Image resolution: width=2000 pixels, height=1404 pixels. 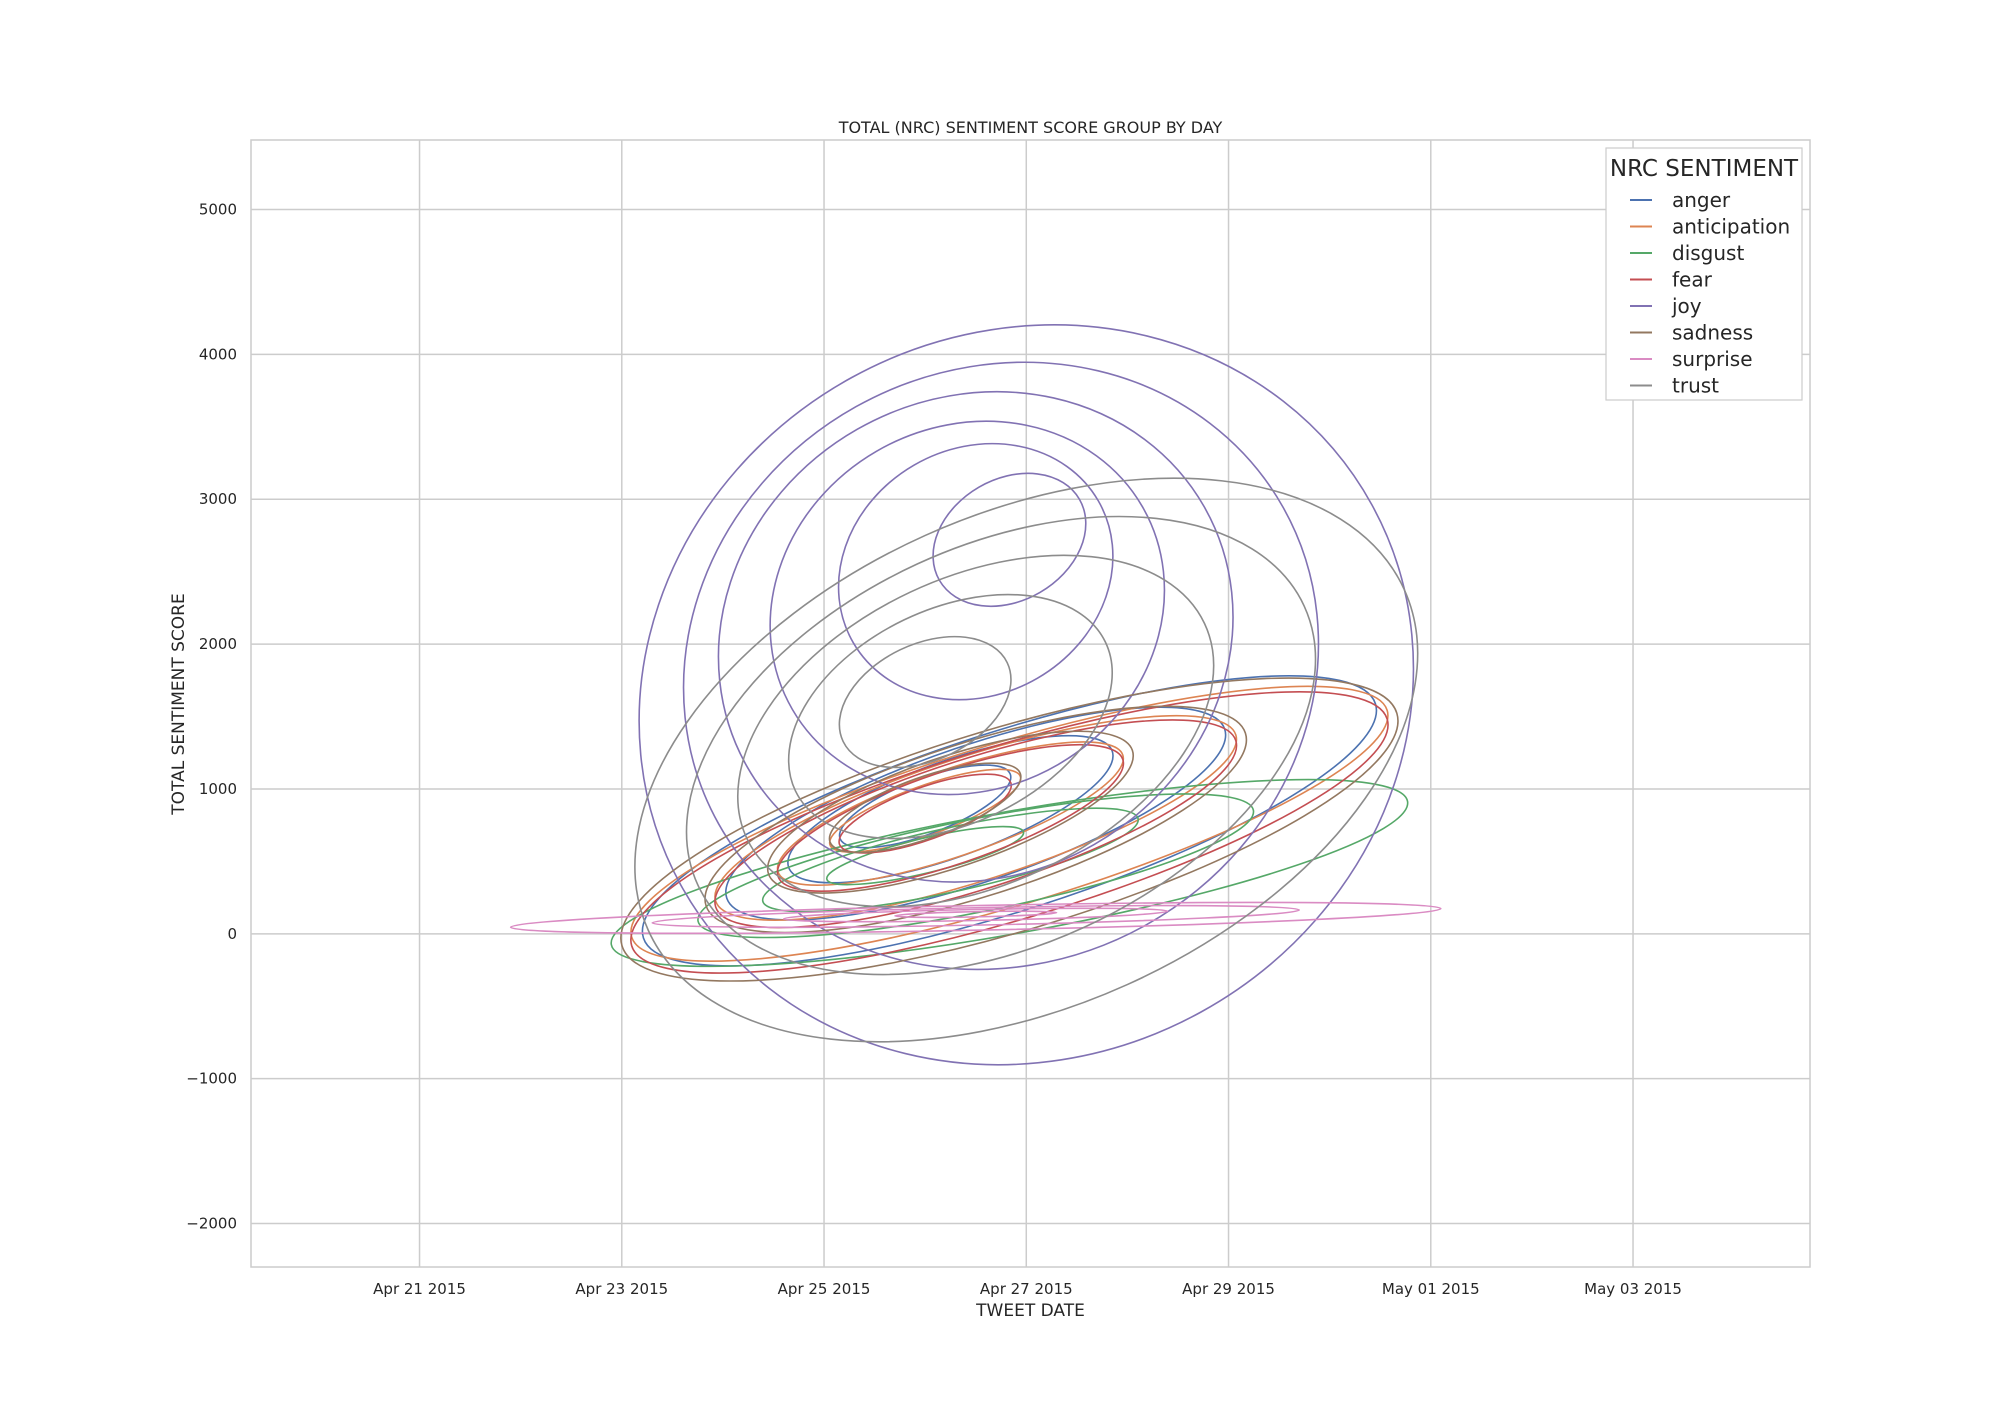 I want to click on y-tick-label: 4000, so click(x=218, y=354).